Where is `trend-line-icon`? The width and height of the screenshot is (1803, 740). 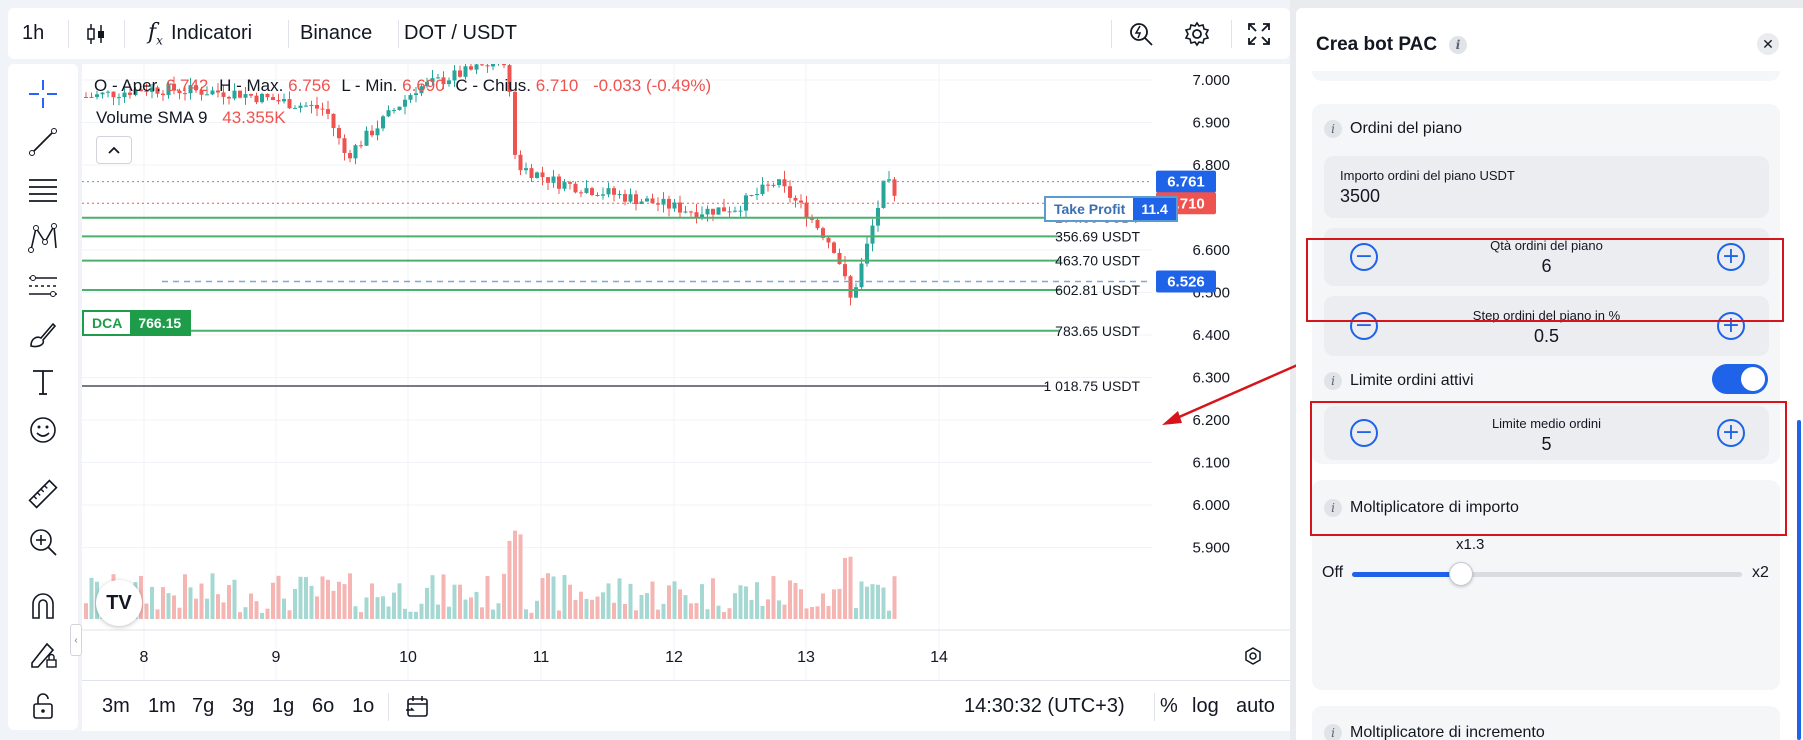
trend-line-icon is located at coordinates (43, 142).